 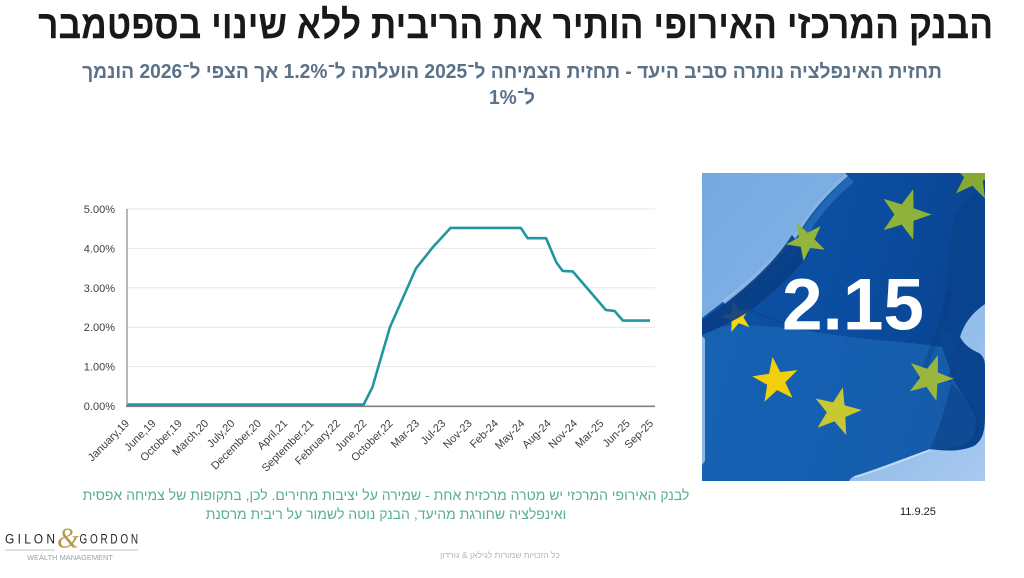 I want to click on svg-text: G I L O N, so click(x=30, y=539).